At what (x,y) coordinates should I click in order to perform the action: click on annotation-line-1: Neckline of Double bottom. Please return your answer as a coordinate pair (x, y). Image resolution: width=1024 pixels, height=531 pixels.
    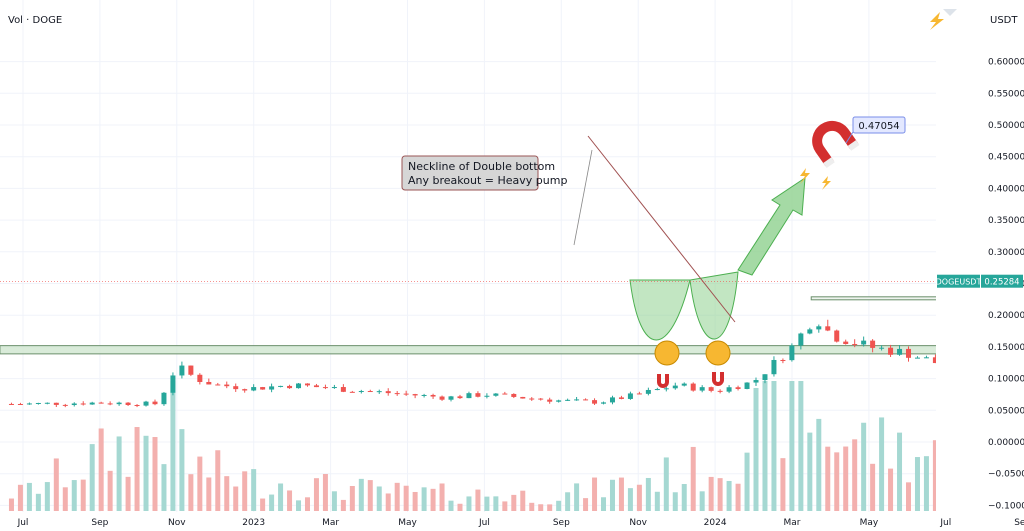
    Looking at the image, I should click on (481, 166).